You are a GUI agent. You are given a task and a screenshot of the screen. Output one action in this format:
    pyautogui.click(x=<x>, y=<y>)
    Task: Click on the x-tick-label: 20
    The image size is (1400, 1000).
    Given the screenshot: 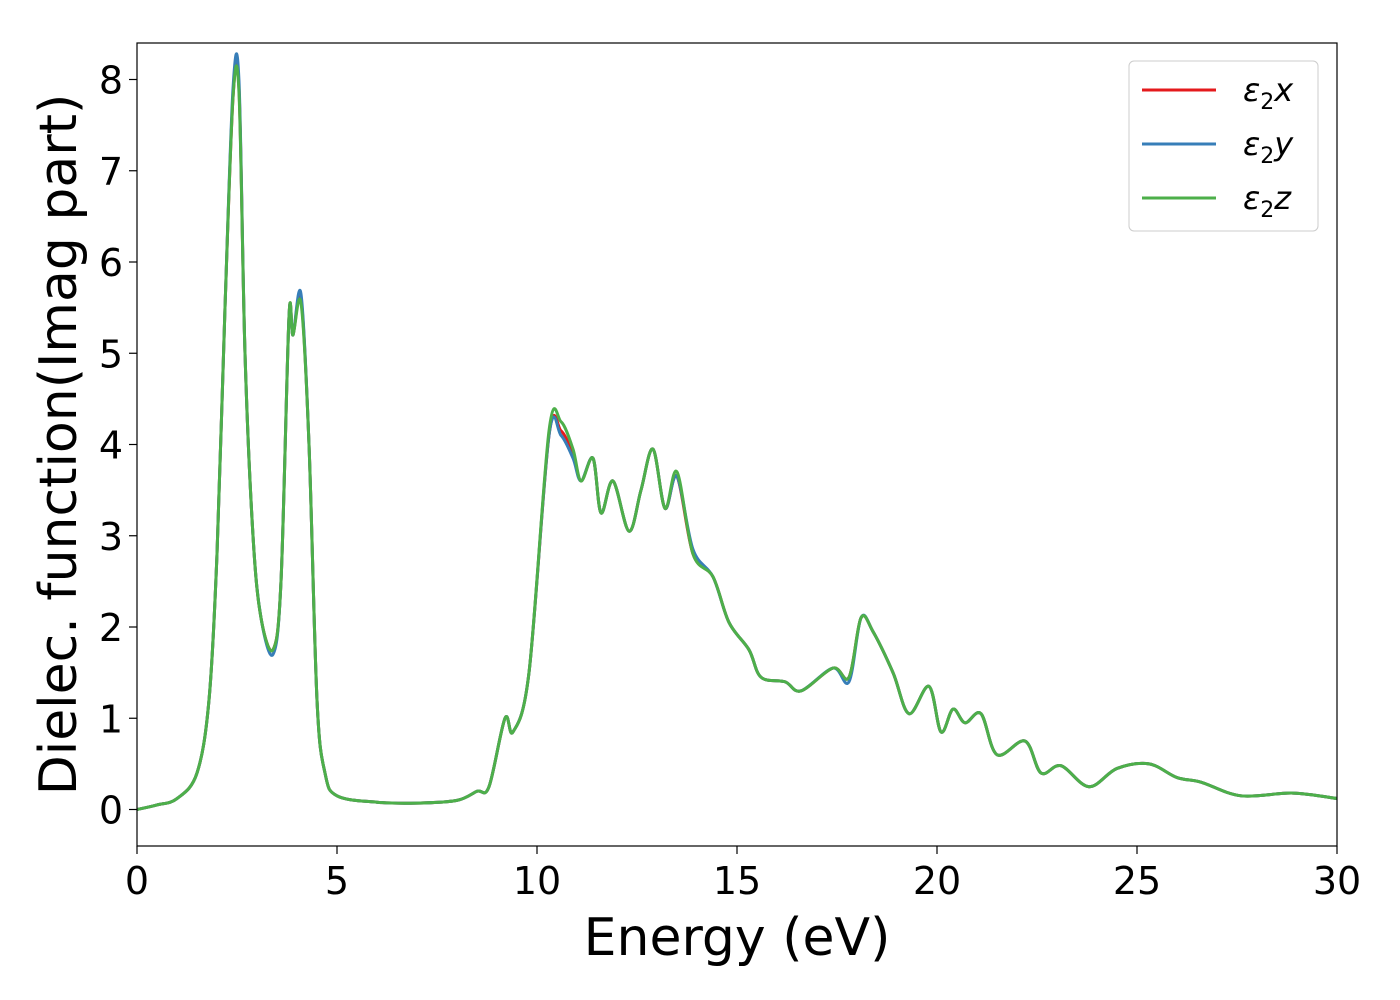 What is the action you would take?
    pyautogui.click(x=937, y=881)
    